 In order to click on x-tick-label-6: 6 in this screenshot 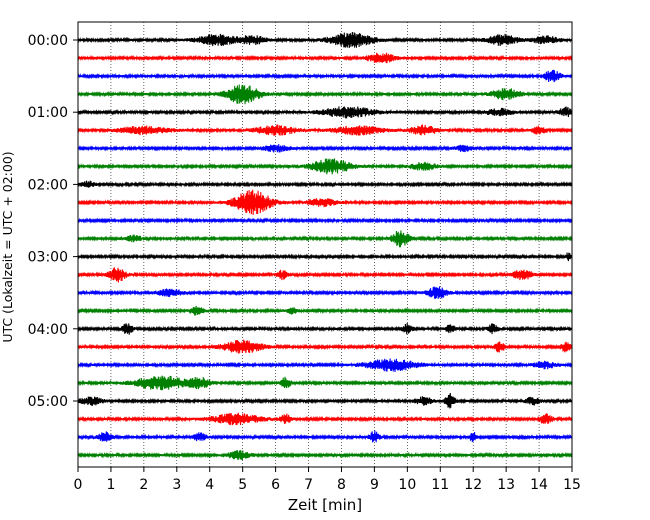, I will do `click(275, 485)`.